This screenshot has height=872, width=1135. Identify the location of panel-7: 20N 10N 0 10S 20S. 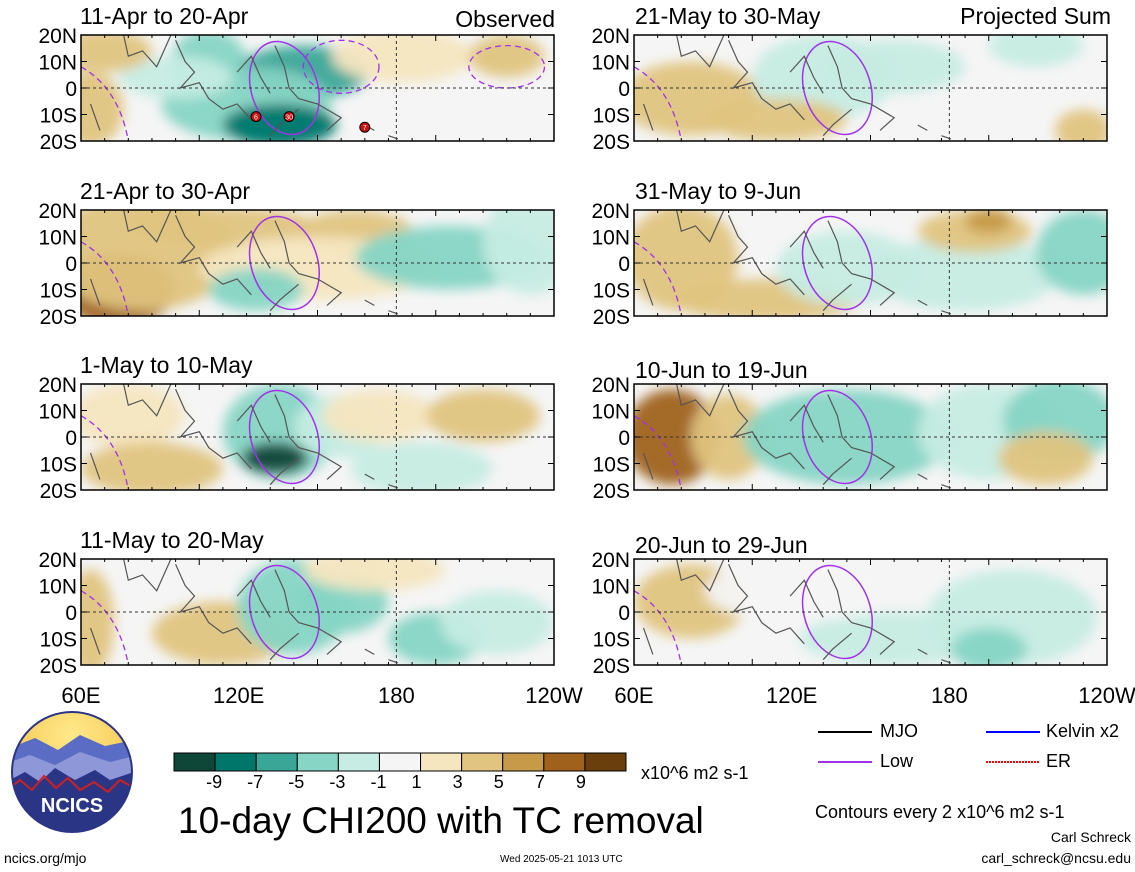
(849, 438).